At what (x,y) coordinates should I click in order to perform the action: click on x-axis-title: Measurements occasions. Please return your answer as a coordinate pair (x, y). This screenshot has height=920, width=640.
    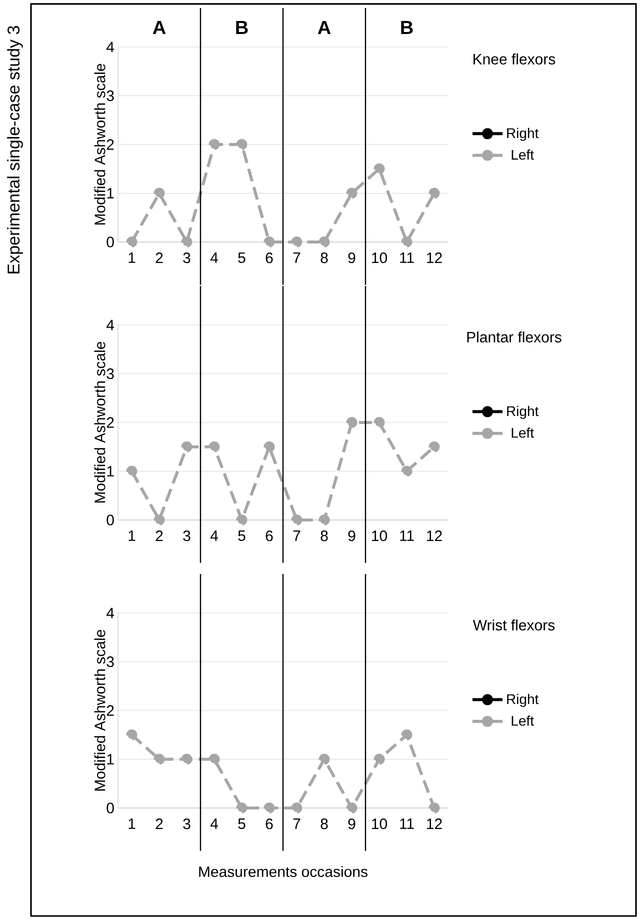
    Looking at the image, I should click on (283, 872).